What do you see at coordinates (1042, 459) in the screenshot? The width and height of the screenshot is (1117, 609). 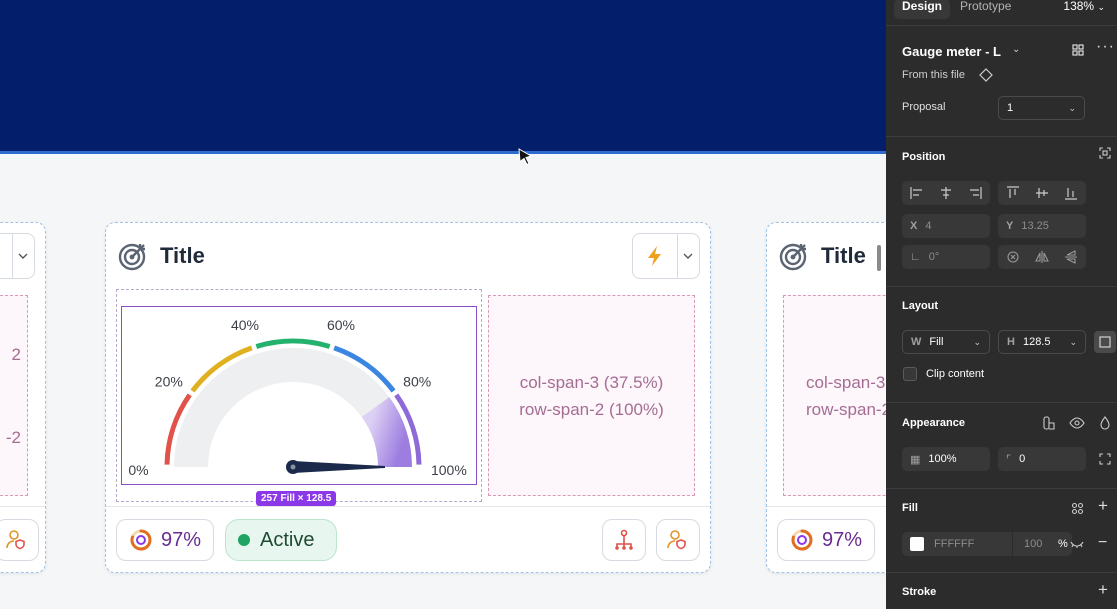 I see `corner-radius-field: ⌜ 0` at bounding box center [1042, 459].